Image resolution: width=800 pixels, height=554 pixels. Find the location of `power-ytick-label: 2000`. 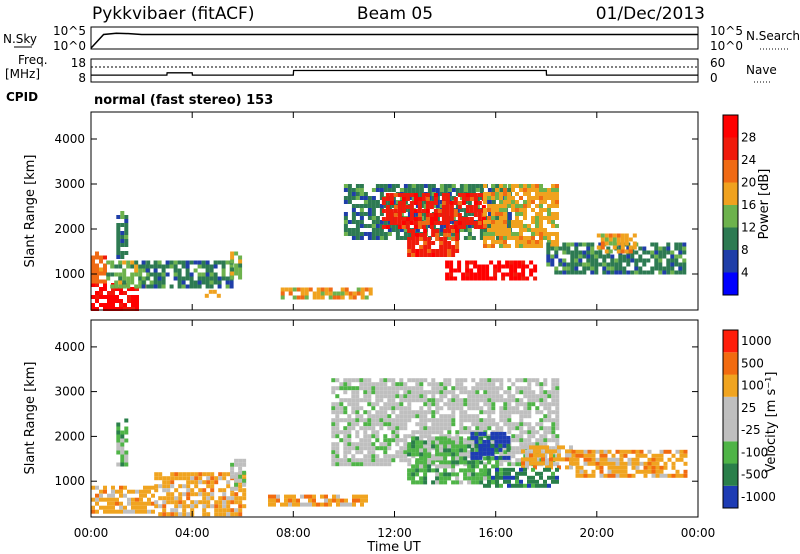

power-ytick-label: 2000 is located at coordinates (69, 229).